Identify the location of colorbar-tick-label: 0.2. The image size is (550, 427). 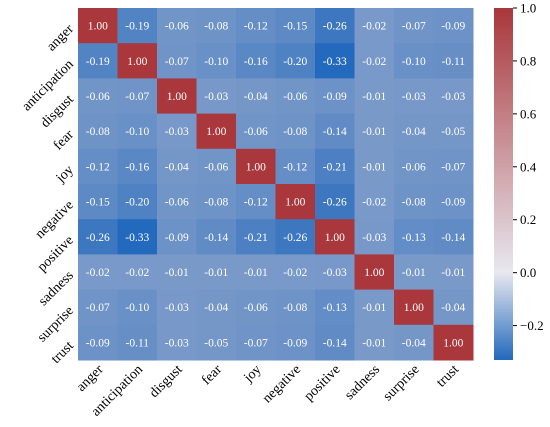
(528, 219).